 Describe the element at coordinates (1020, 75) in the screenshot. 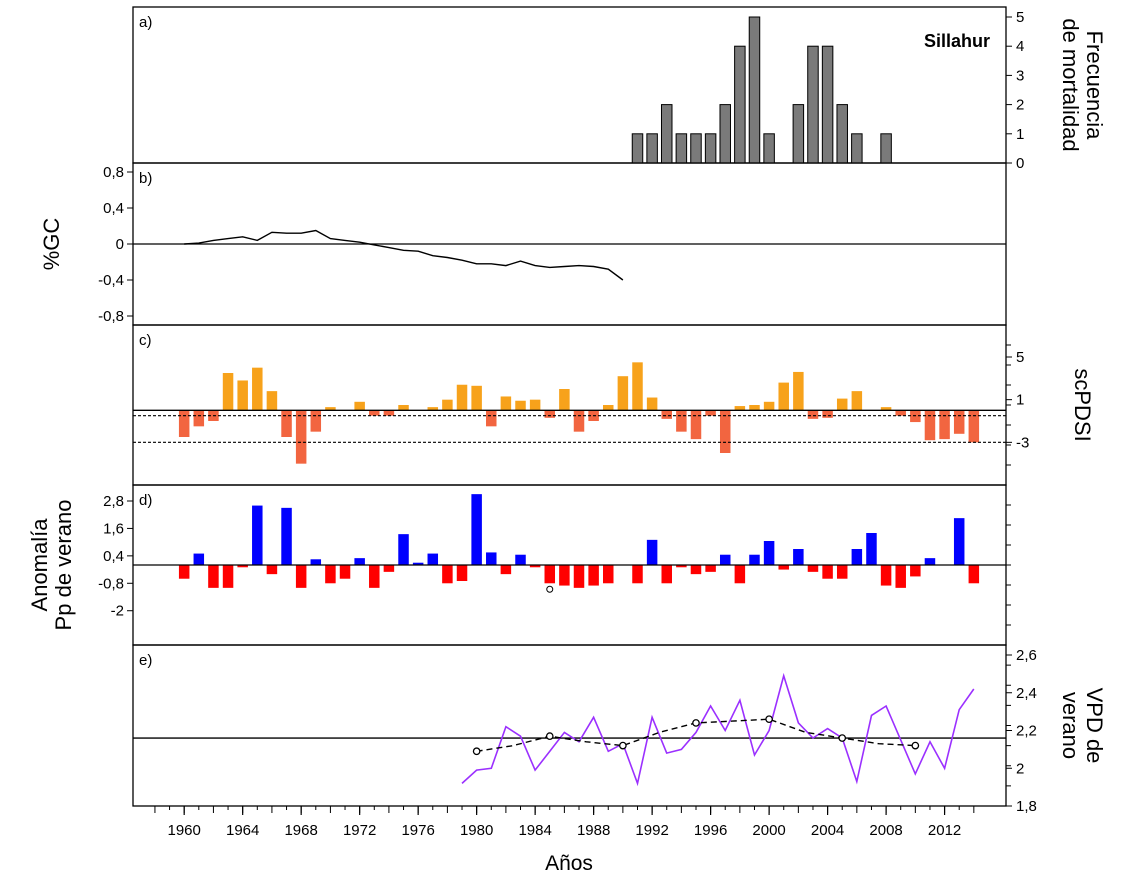

I see `y-tick-label: 3` at that location.